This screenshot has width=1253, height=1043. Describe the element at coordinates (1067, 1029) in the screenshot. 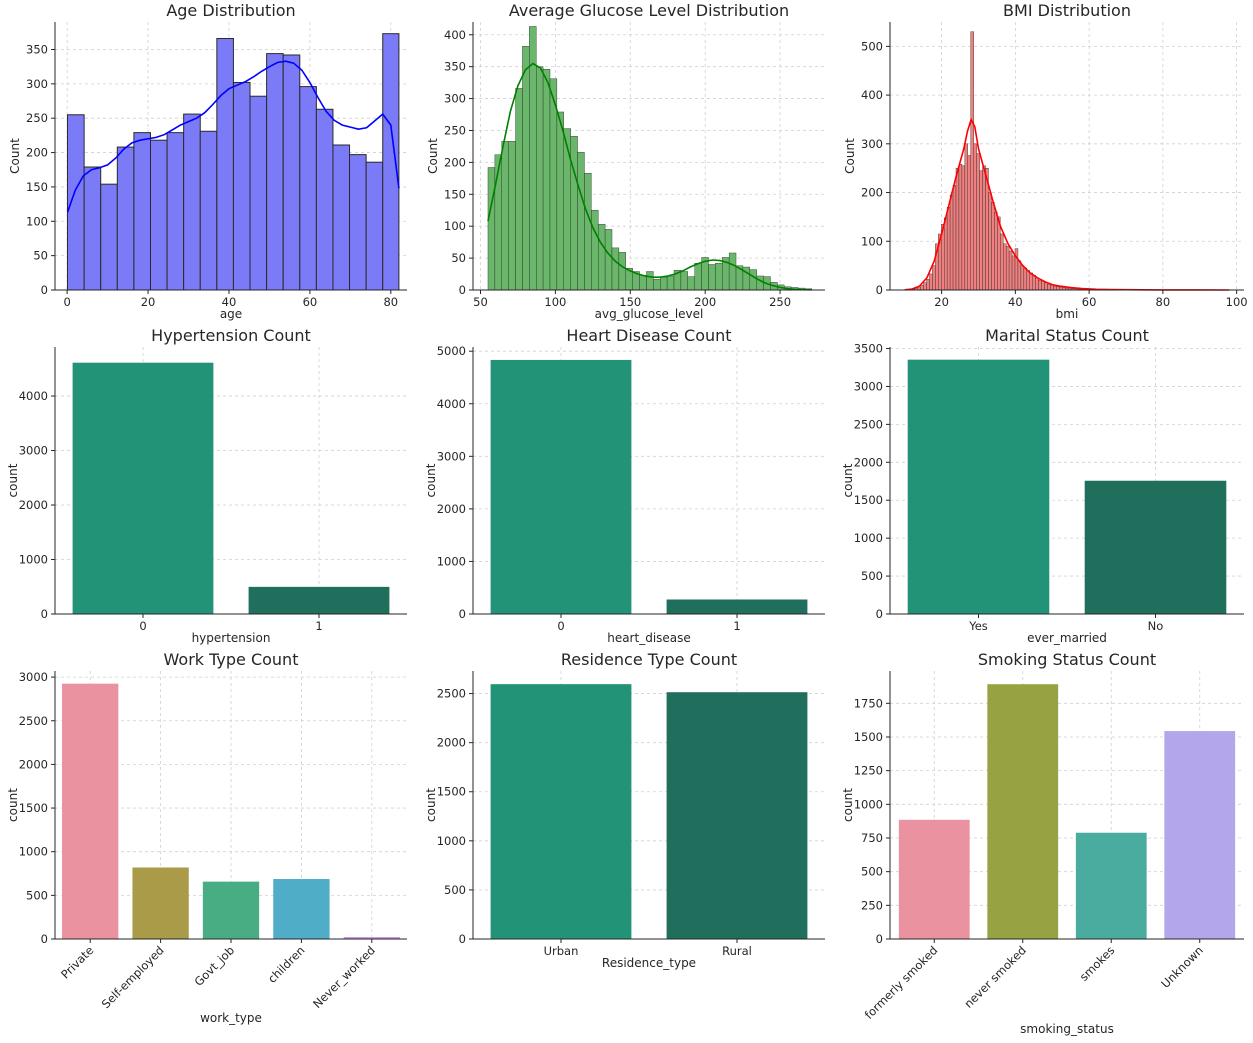

I see `x-axis-label: smoking_status` at that location.